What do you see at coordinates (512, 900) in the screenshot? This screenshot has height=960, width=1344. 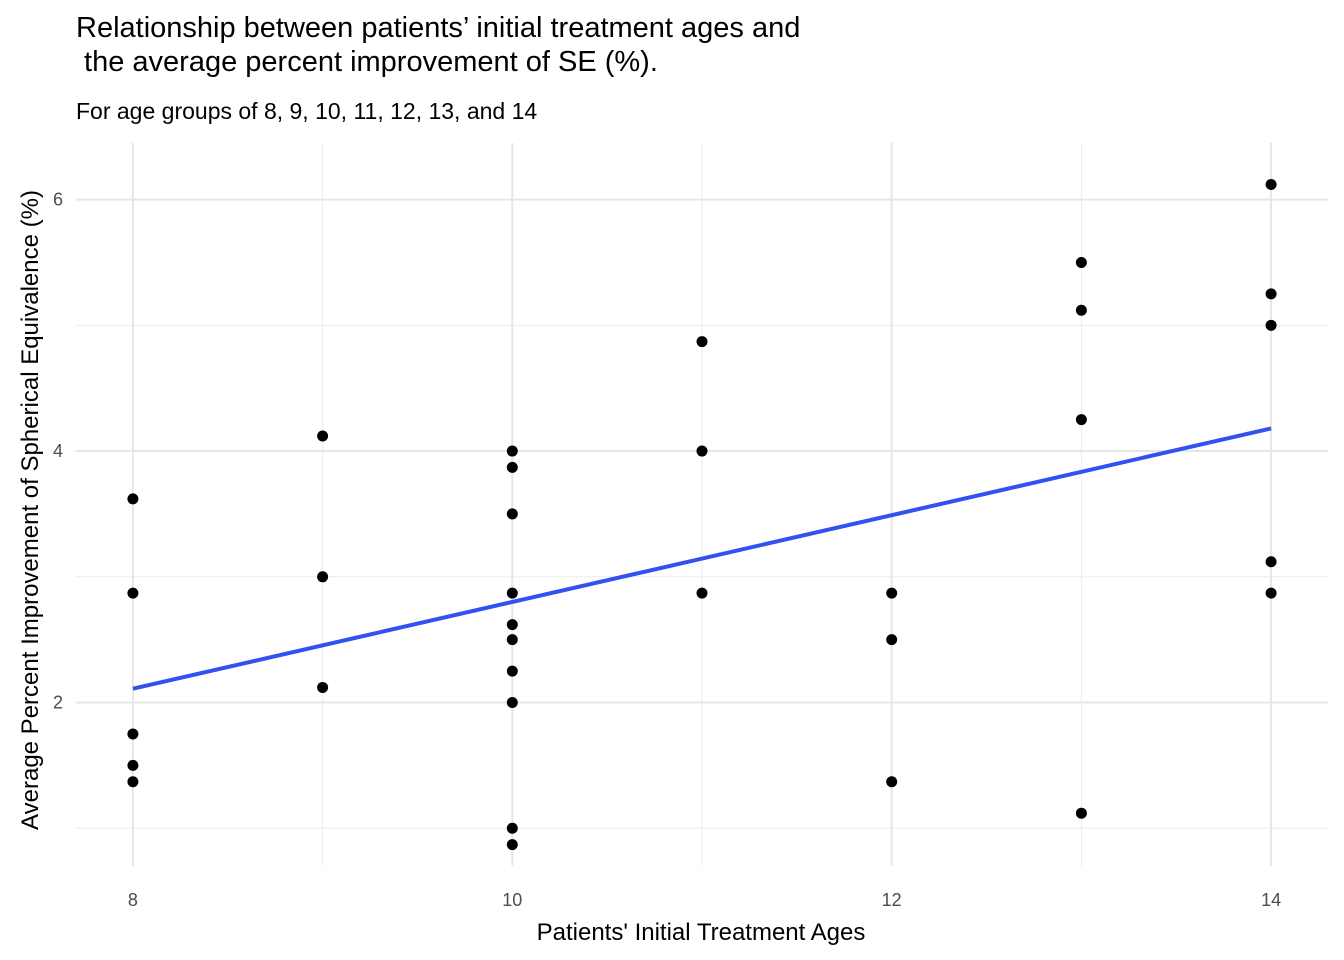 I see `x-tick-label: 10` at bounding box center [512, 900].